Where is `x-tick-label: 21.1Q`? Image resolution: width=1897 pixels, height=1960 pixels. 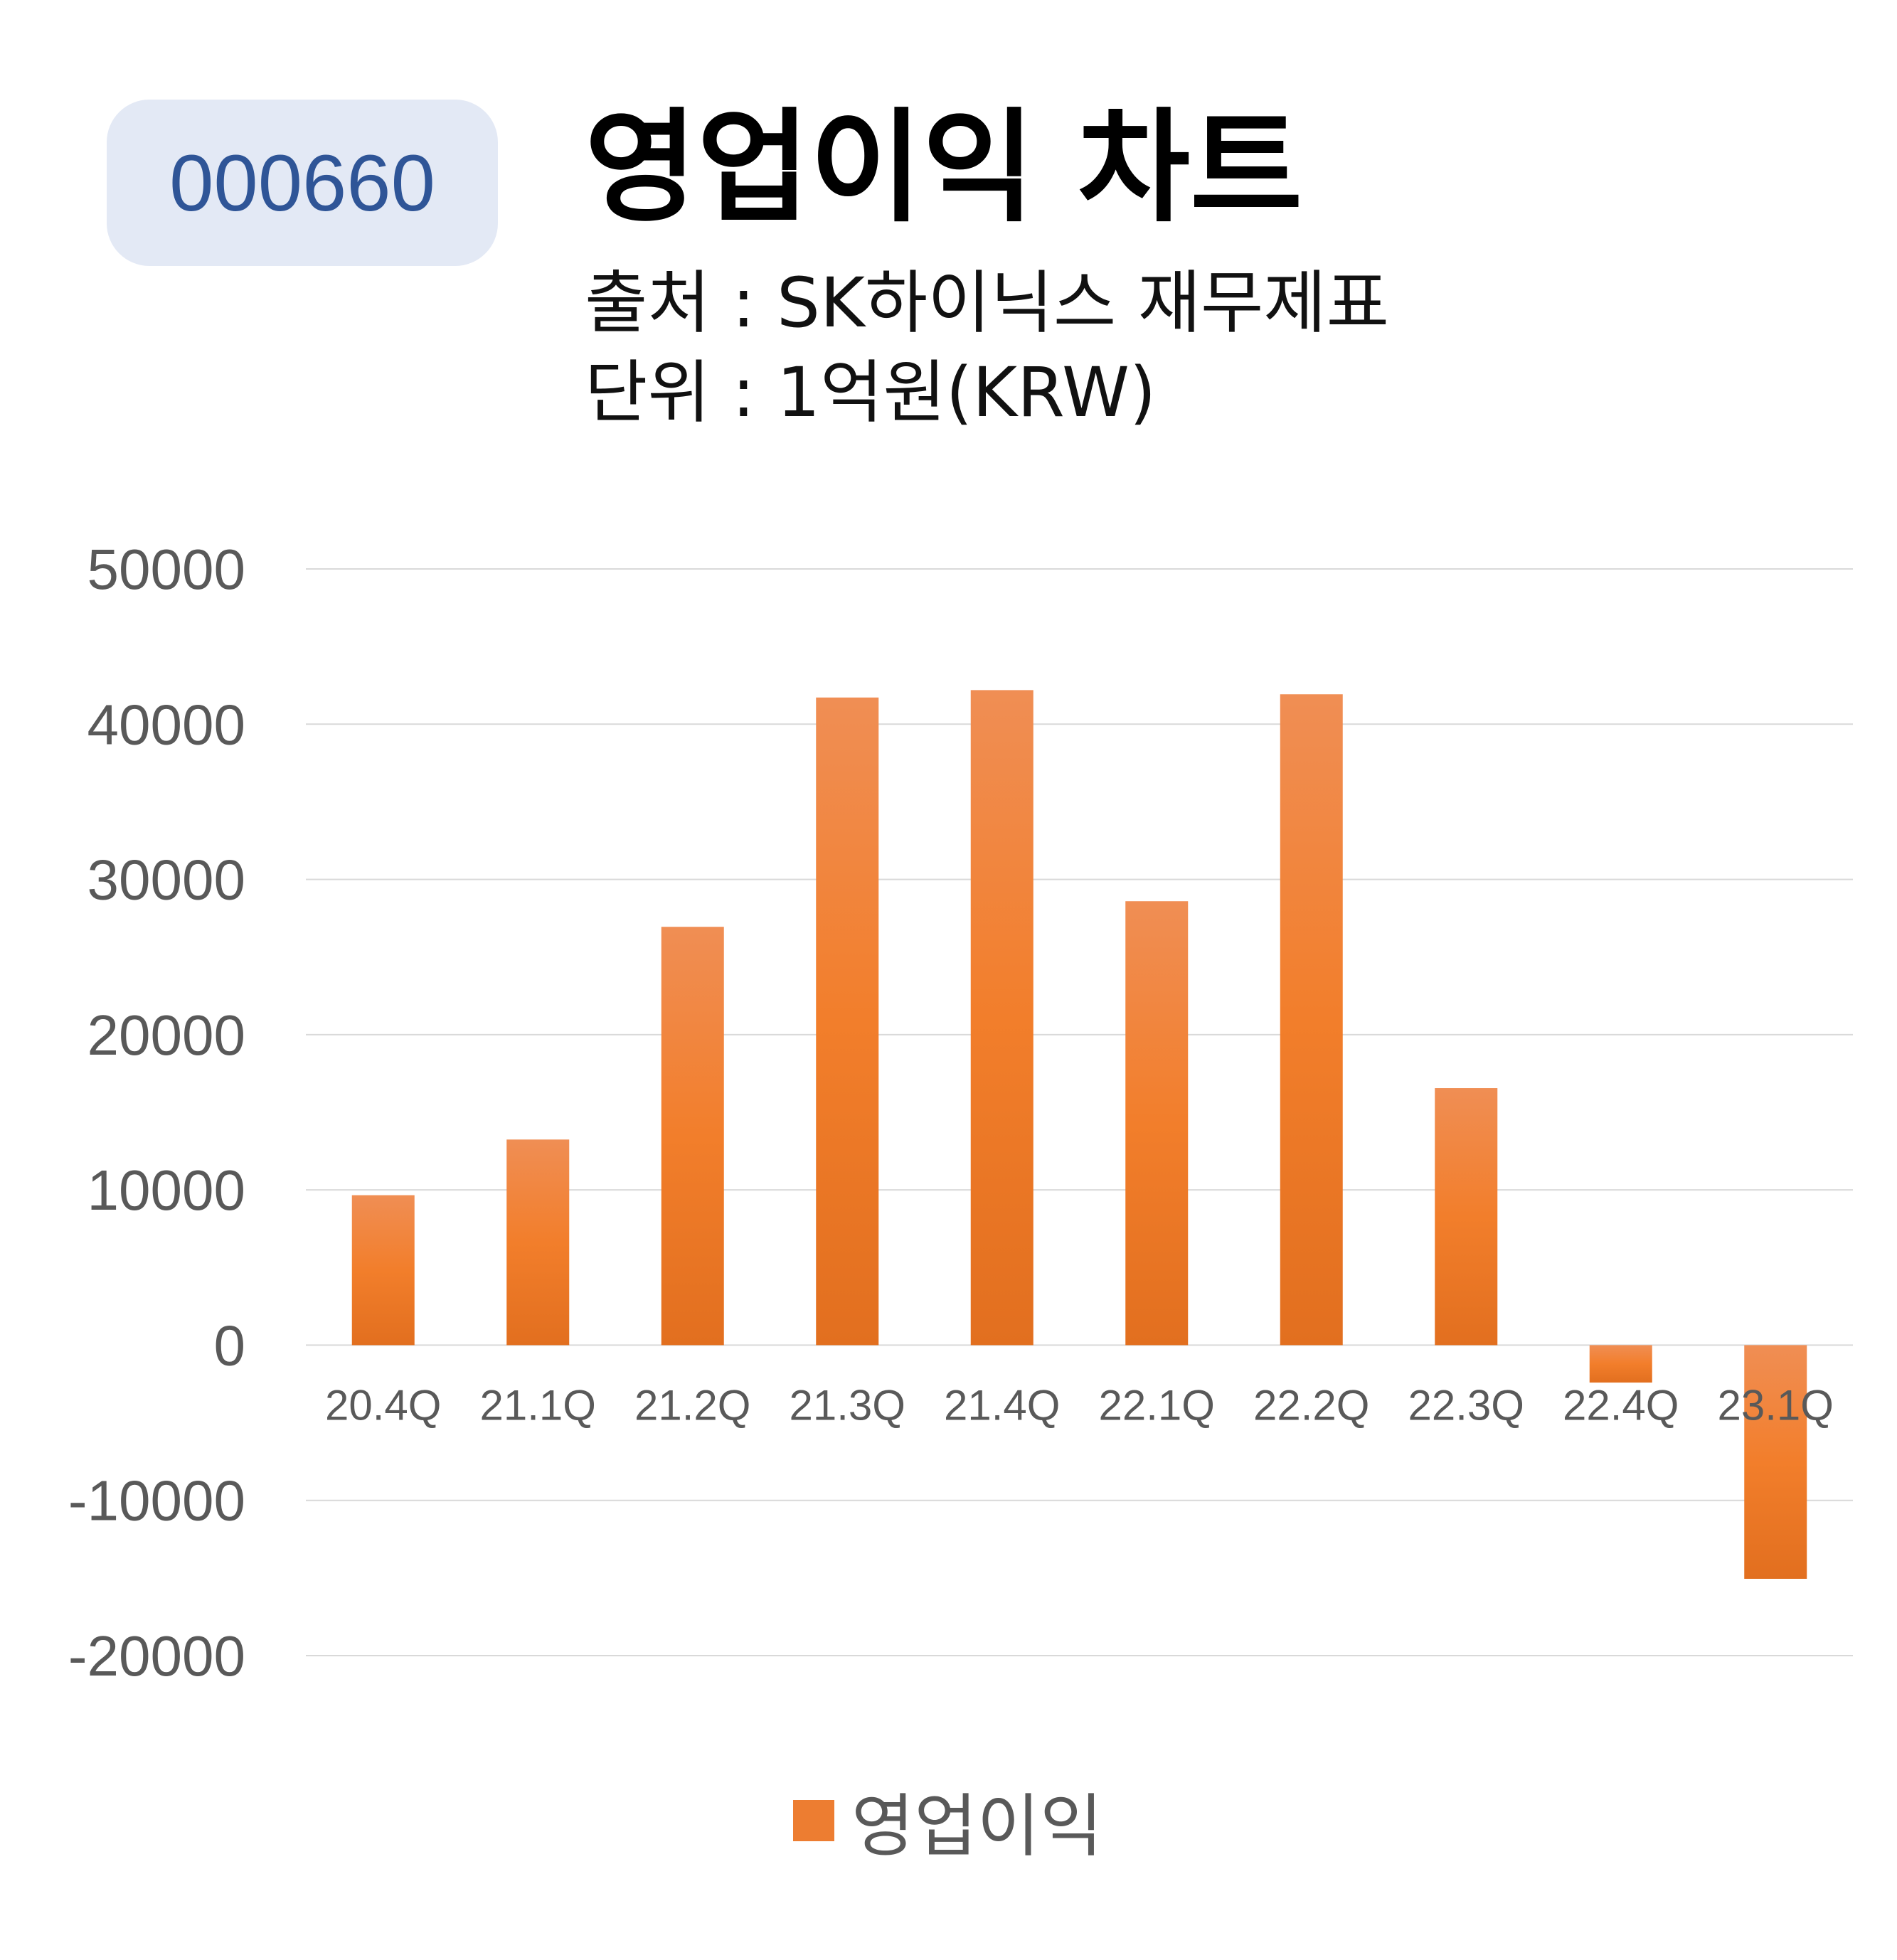
x-tick-label: 21.1Q is located at coordinates (538, 1405).